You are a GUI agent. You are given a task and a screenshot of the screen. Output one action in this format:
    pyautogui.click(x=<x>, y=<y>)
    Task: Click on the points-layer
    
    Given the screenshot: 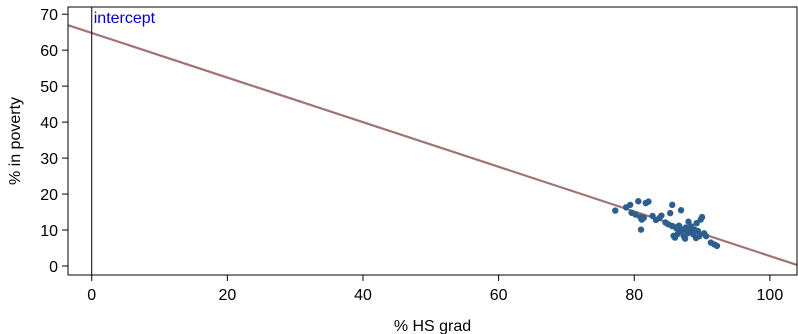 What is the action you would take?
    pyautogui.click(x=666, y=224)
    